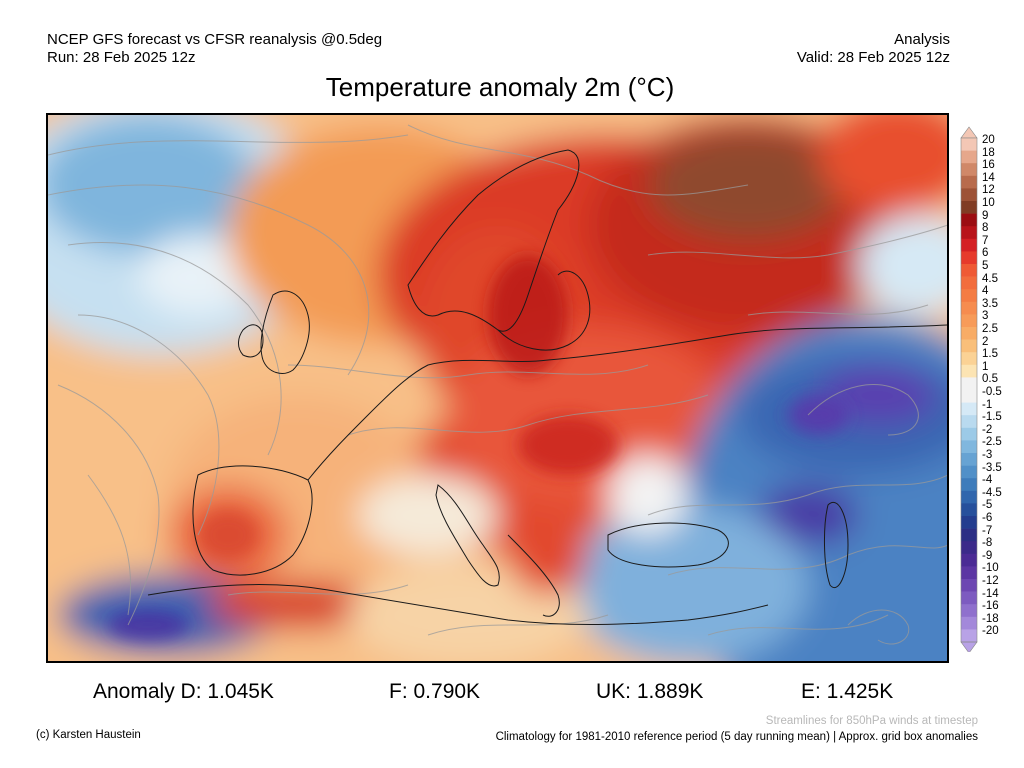  What do you see at coordinates (985, 341) in the screenshot?
I see `colorbar-tick-label: 2` at bounding box center [985, 341].